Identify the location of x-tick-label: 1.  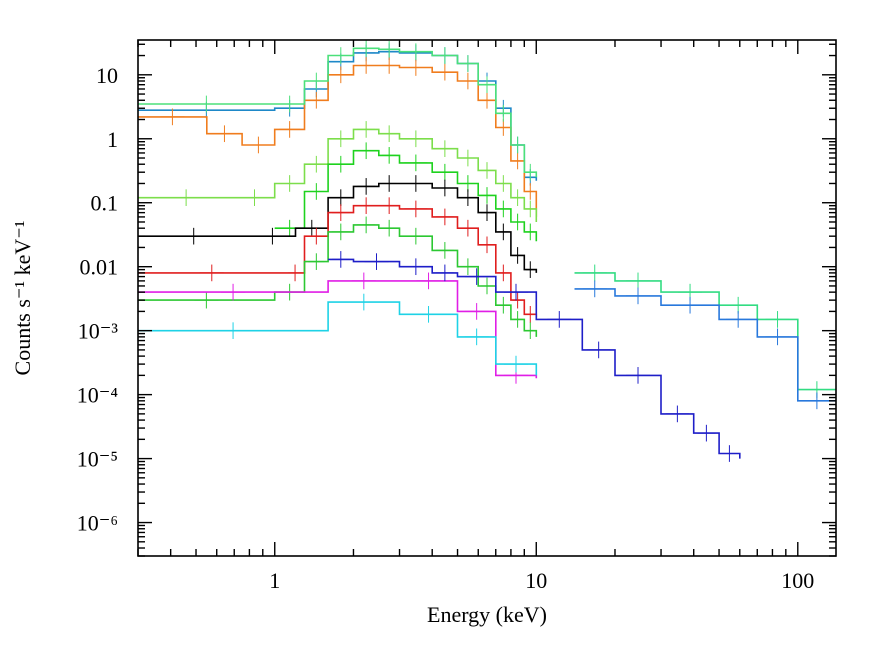
(274, 580).